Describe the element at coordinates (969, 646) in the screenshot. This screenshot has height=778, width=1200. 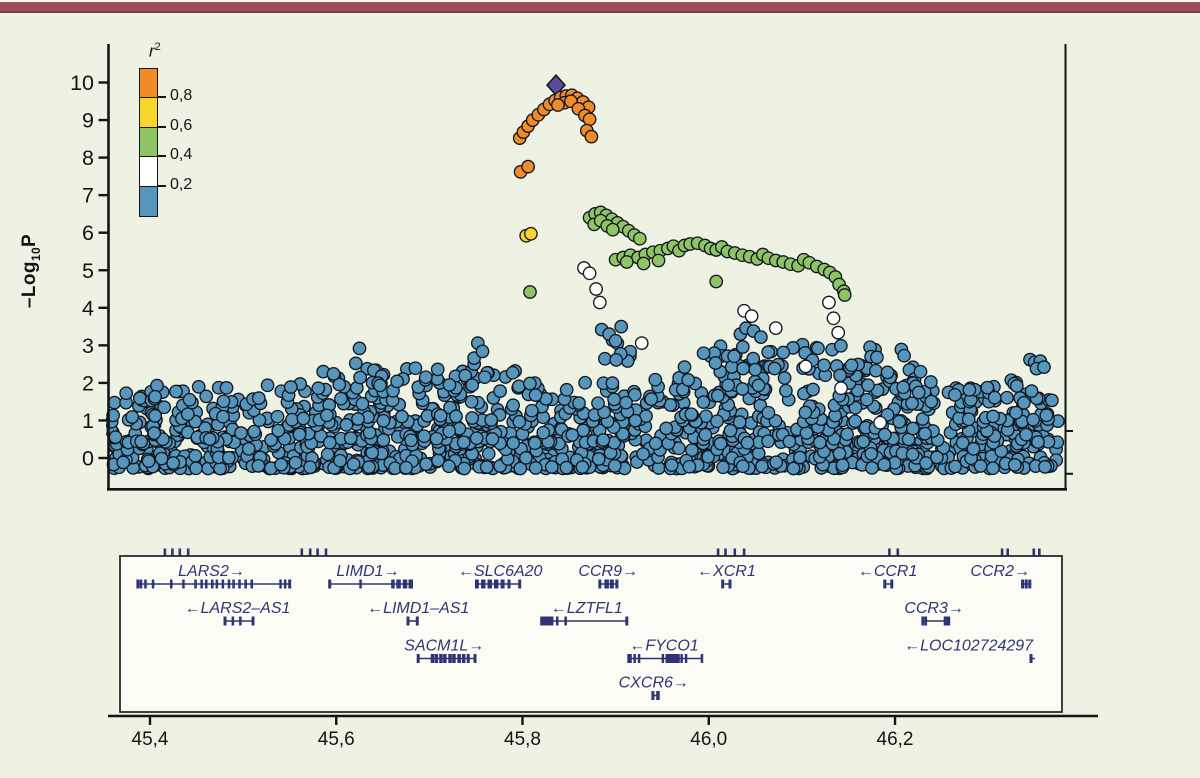
I see `gene-label: ←LOC102724297` at that location.